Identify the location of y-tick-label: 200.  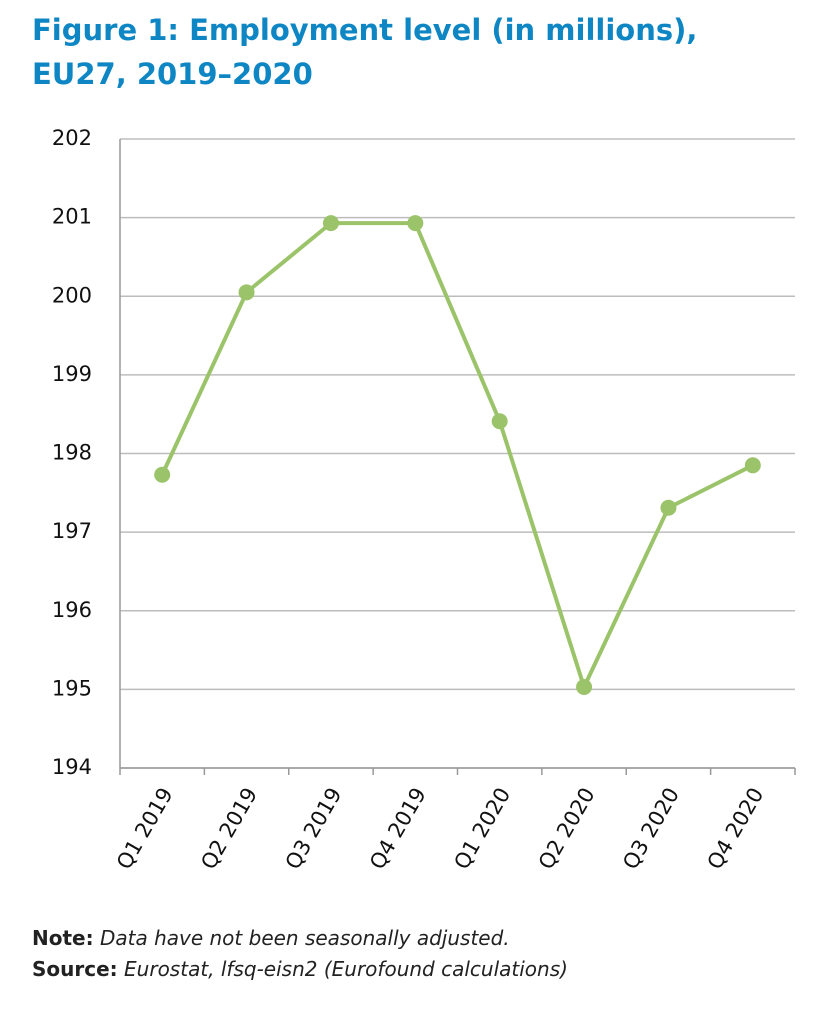
(72, 295).